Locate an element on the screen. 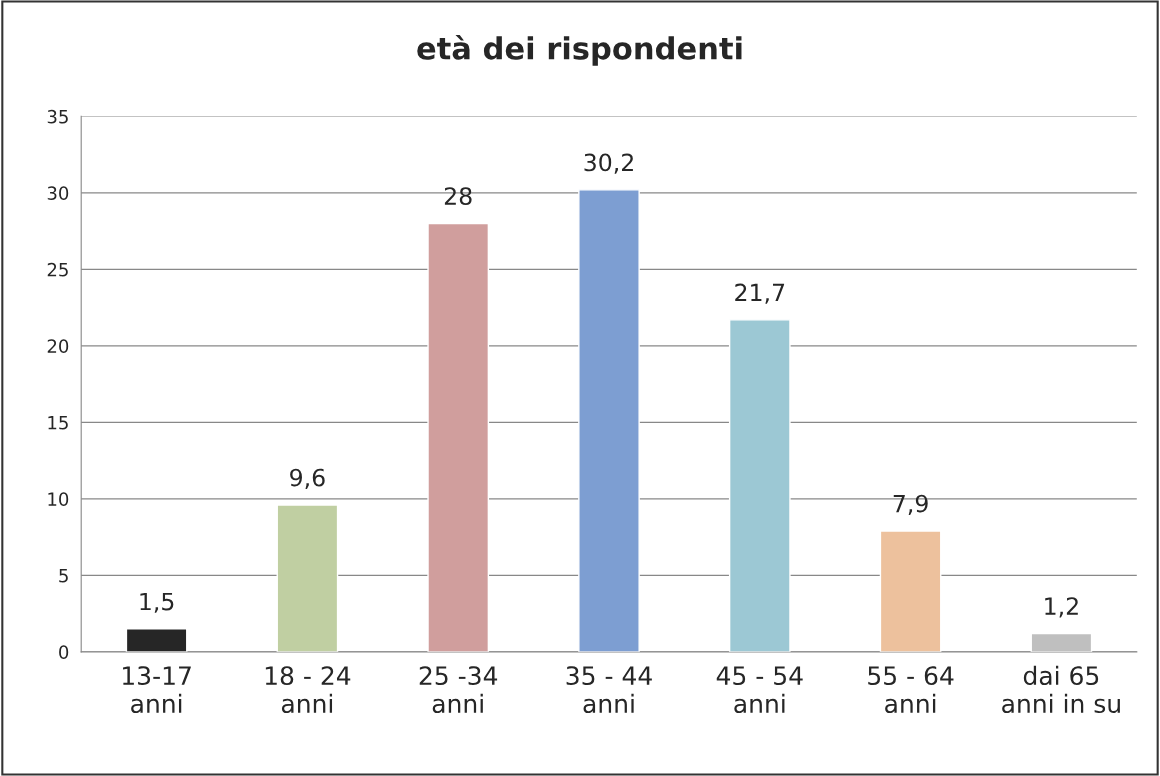 This screenshot has width=1160, height=776. x-tick-label: 18 - 24 anni is located at coordinates (308, 690).